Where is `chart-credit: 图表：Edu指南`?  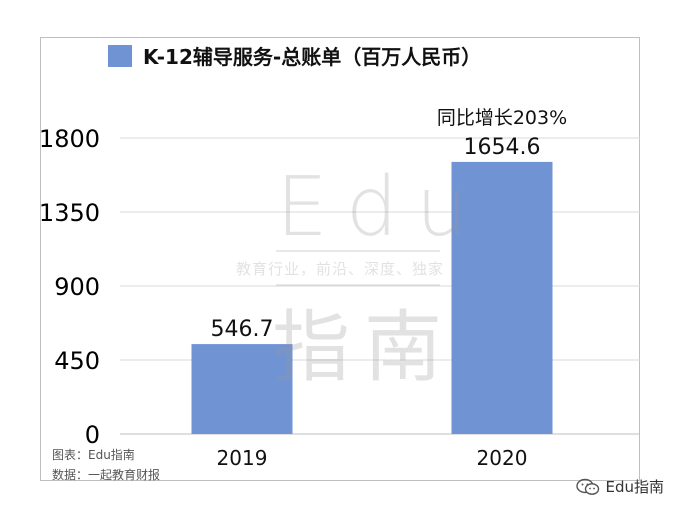 chart-credit: 图表：Edu指南 is located at coordinates (93, 455).